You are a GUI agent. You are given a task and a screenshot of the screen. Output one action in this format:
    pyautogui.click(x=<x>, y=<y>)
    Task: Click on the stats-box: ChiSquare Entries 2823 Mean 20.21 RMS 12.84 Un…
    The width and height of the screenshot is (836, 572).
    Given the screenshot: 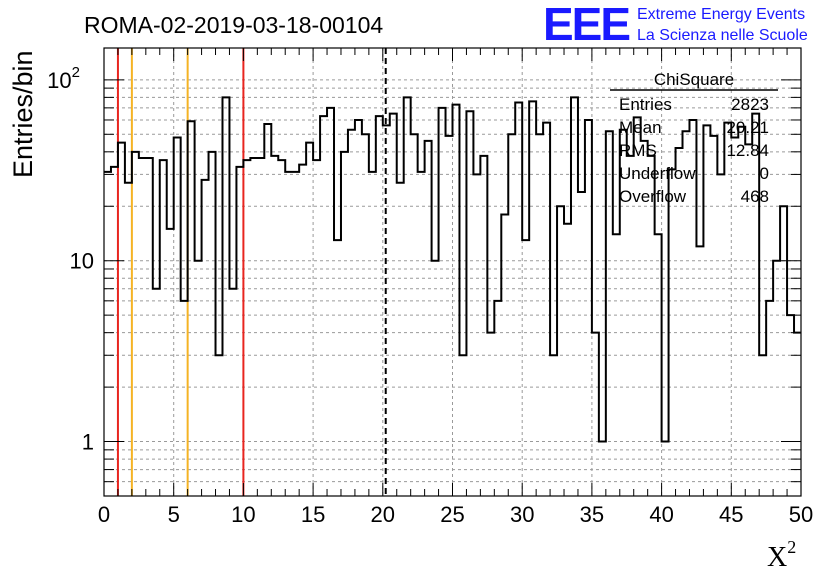 What is the action you would take?
    pyautogui.click(x=694, y=138)
    